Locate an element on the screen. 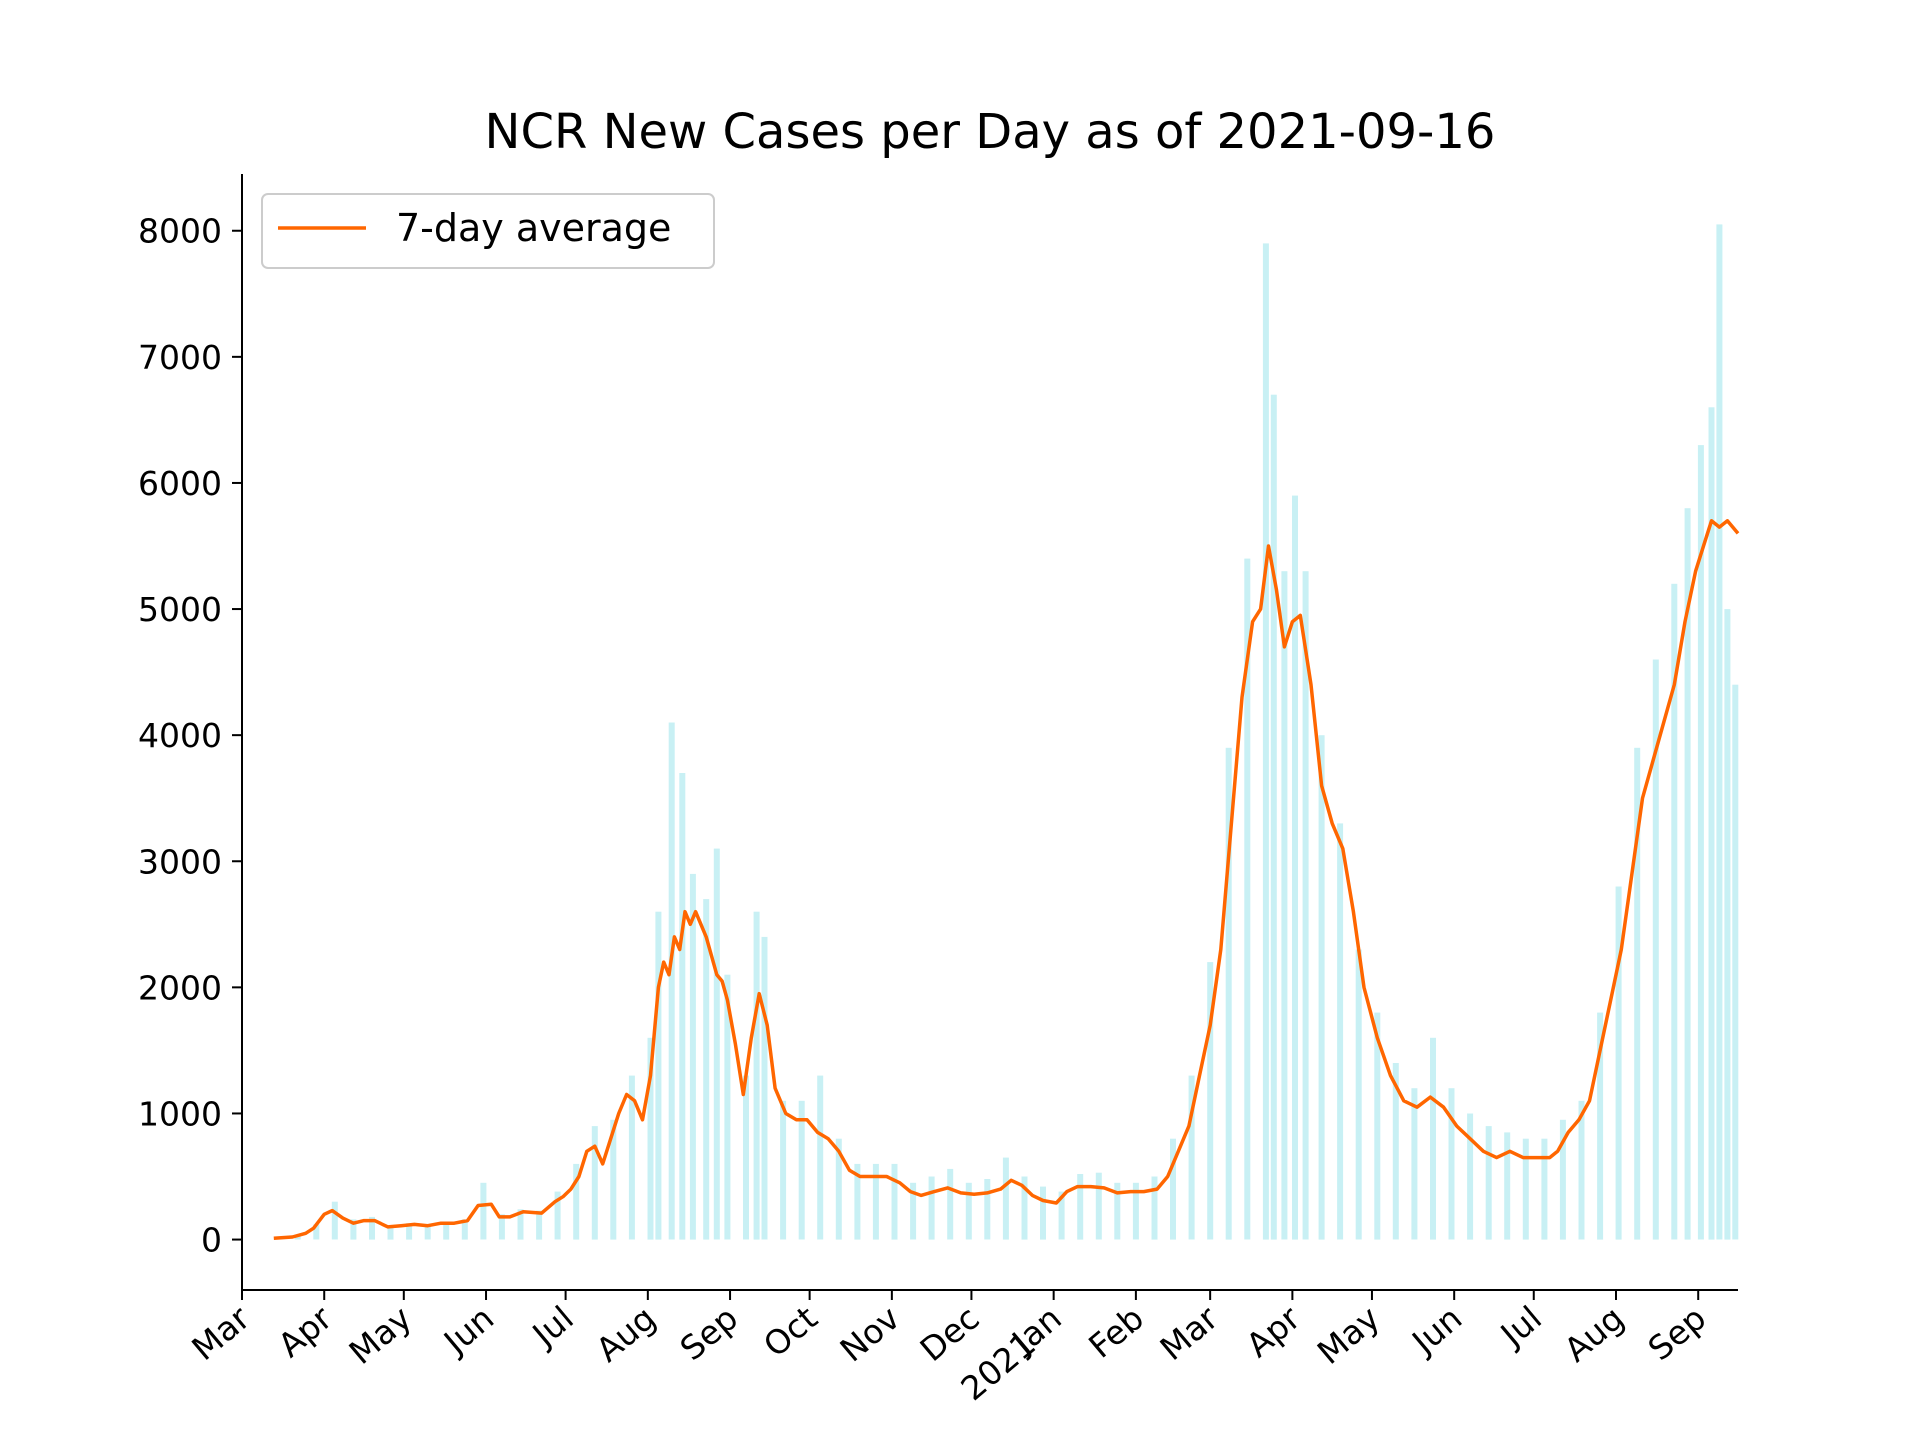 This screenshot has height=1440, width=1920. y-tick-label: 8000 is located at coordinates (180, 231).